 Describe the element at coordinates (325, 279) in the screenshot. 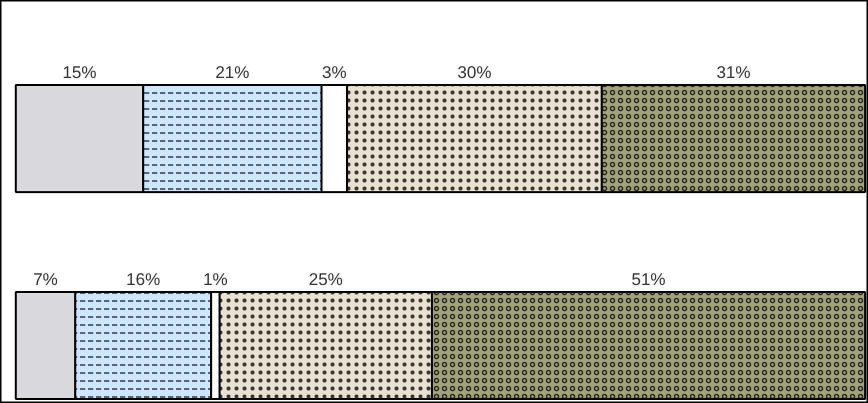

I see `data-label: 25%` at that location.